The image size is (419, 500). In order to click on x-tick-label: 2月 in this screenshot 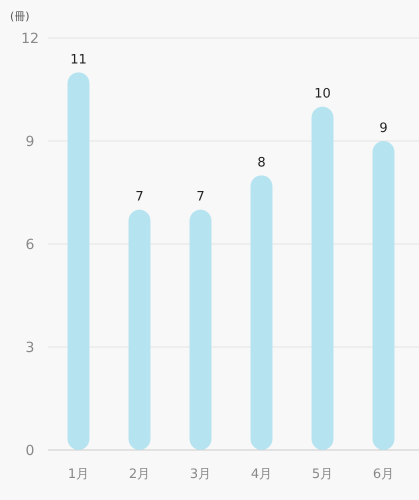, I will do `click(139, 474)`.